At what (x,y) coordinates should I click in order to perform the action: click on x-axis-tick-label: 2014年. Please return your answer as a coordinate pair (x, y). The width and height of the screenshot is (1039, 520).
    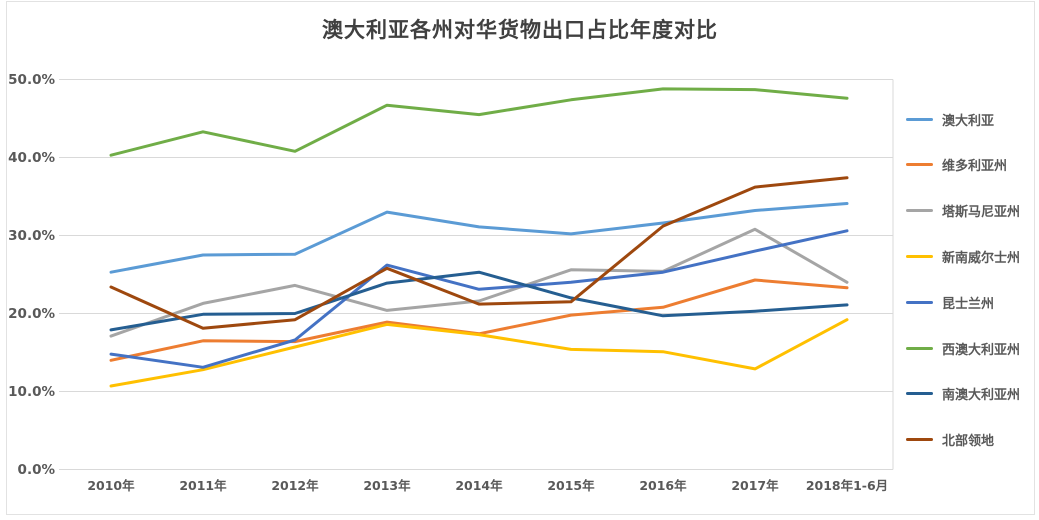
    Looking at the image, I should click on (479, 485).